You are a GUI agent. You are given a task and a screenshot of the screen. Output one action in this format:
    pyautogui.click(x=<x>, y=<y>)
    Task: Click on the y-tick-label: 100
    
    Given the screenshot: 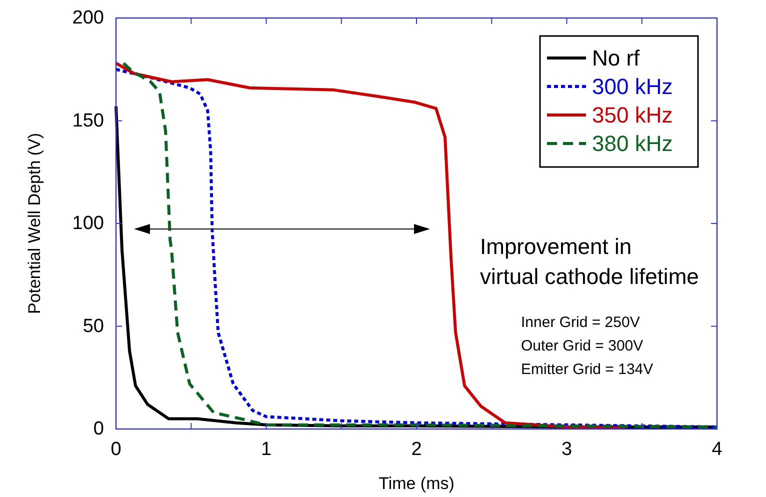 What is the action you would take?
    pyautogui.click(x=88, y=223)
    